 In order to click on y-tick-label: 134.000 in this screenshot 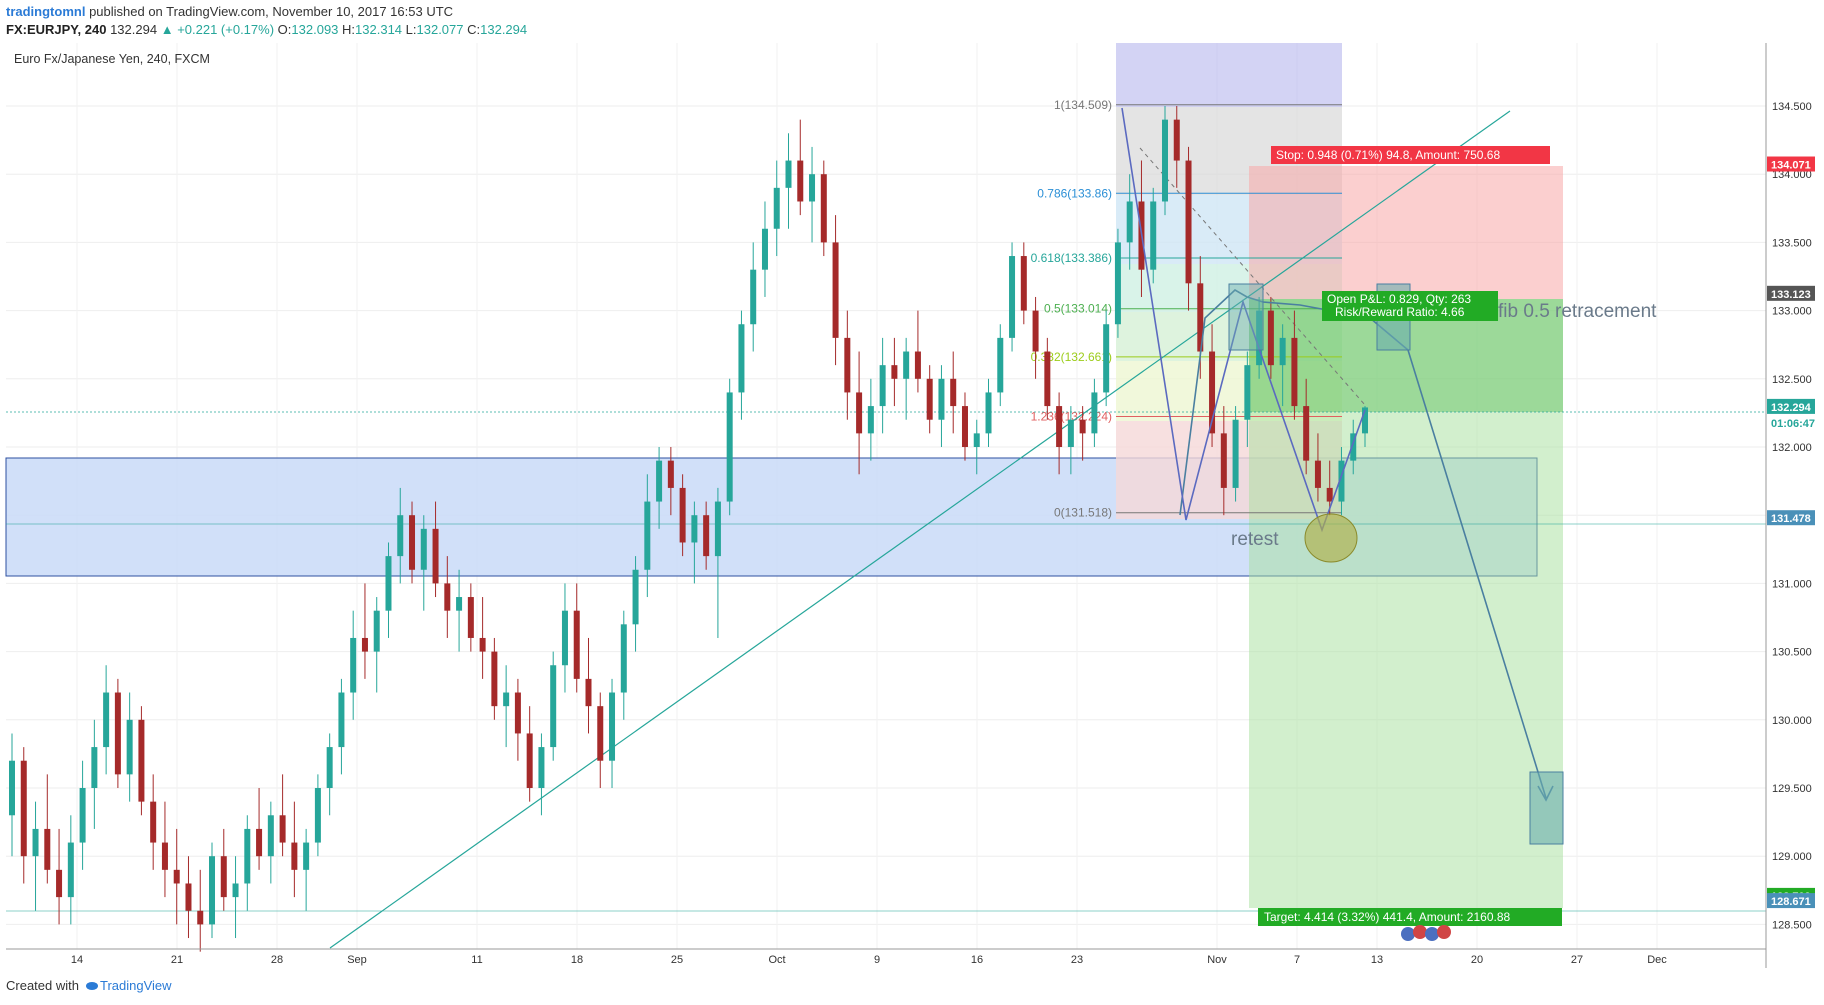, I will do `click(1792, 175)`.